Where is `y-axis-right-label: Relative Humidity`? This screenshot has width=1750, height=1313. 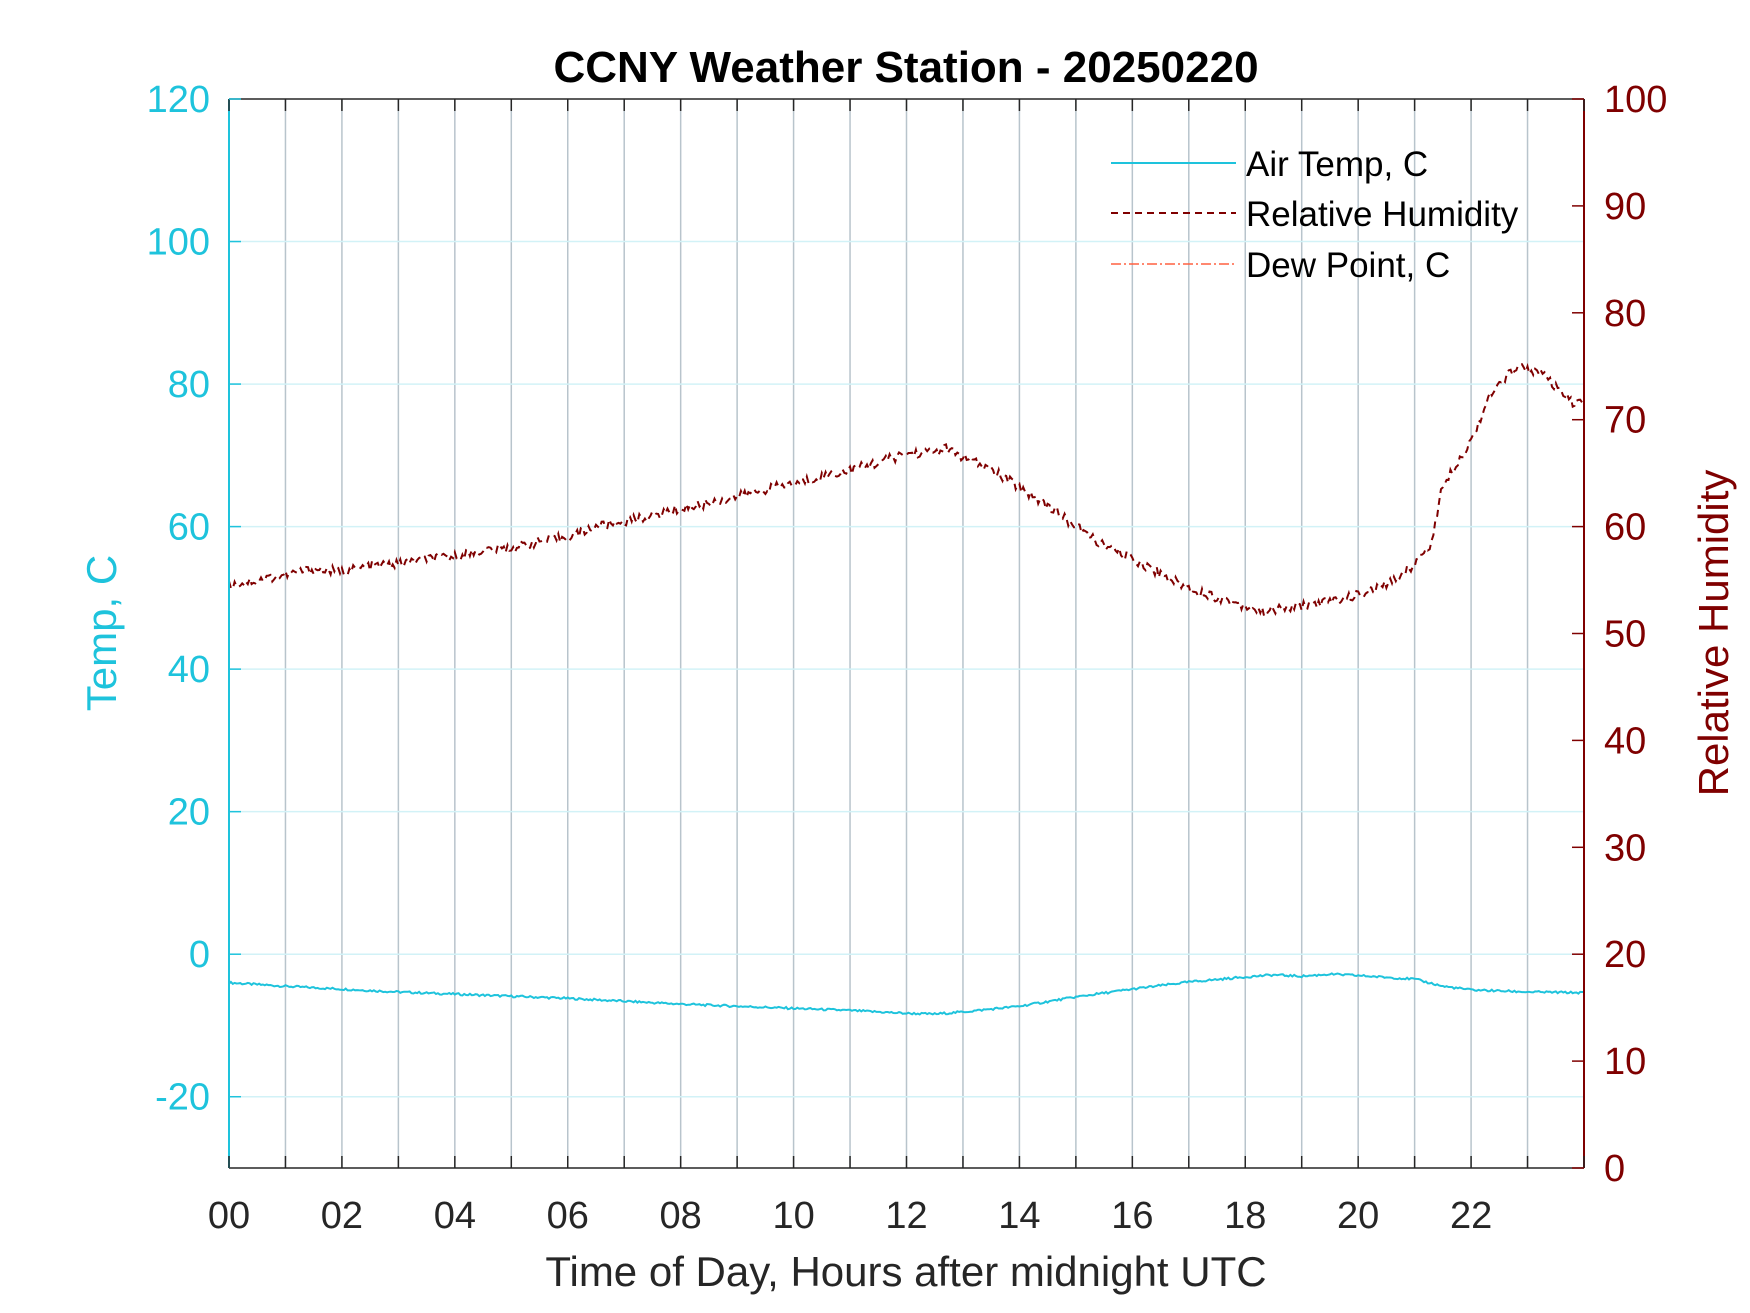 y-axis-right-label: Relative Humidity is located at coordinates (1713, 633).